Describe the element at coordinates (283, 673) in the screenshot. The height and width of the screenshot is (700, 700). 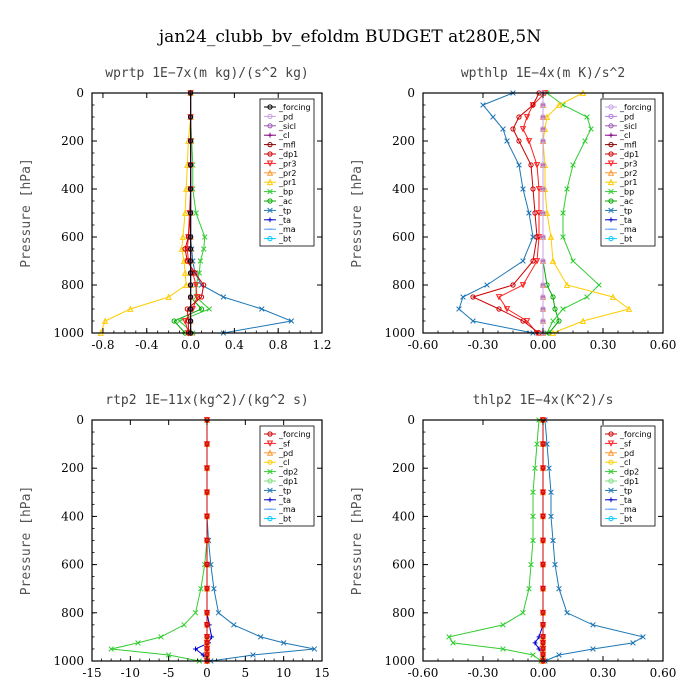
I see `x-tick-label: 10` at that location.